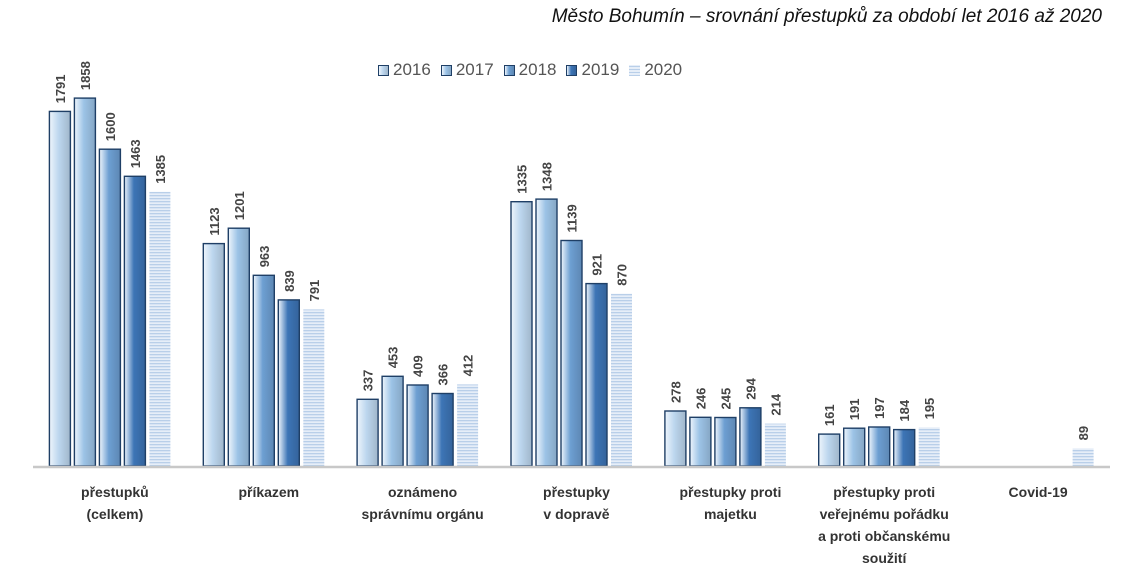 Image resolution: width=1126 pixels, height=580 pixels. What do you see at coordinates (547, 176) in the screenshot?
I see `value-label: 1348` at bounding box center [547, 176].